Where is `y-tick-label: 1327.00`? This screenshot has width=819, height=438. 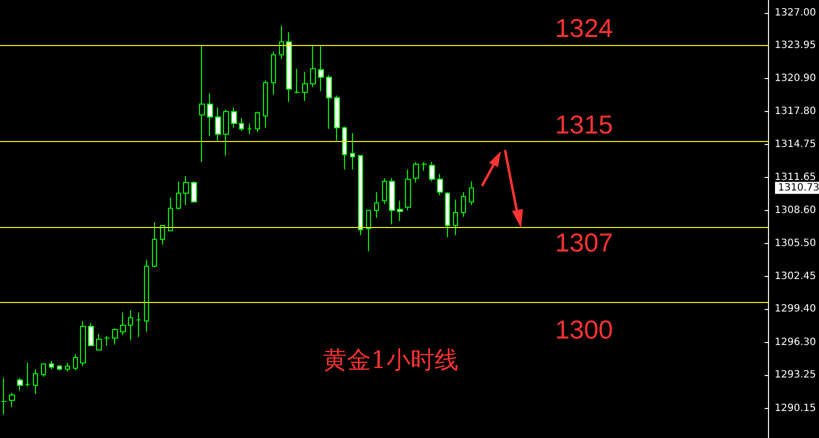
y-tick-label: 1327.00 is located at coordinates (795, 12).